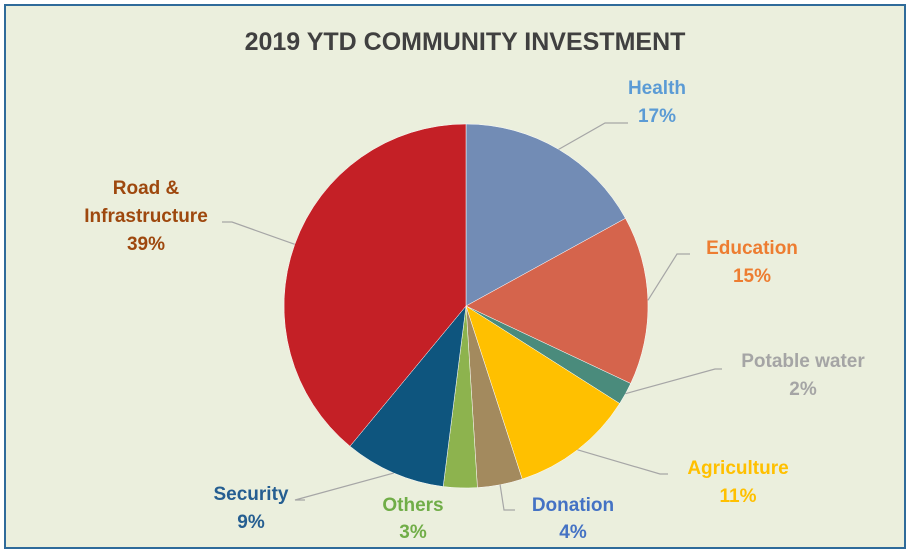 The width and height of the screenshot is (912, 549). Describe the element at coordinates (668, 277) in the screenshot. I see `leader-line-education` at that location.